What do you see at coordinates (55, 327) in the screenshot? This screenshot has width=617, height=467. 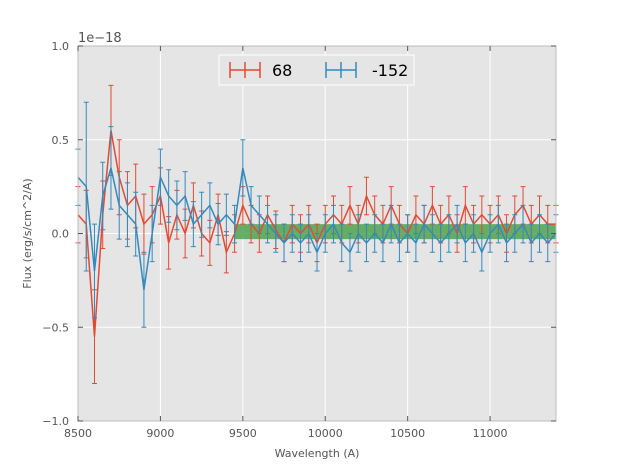 I see `y-tick-label-1: −0.5` at bounding box center [55, 327].